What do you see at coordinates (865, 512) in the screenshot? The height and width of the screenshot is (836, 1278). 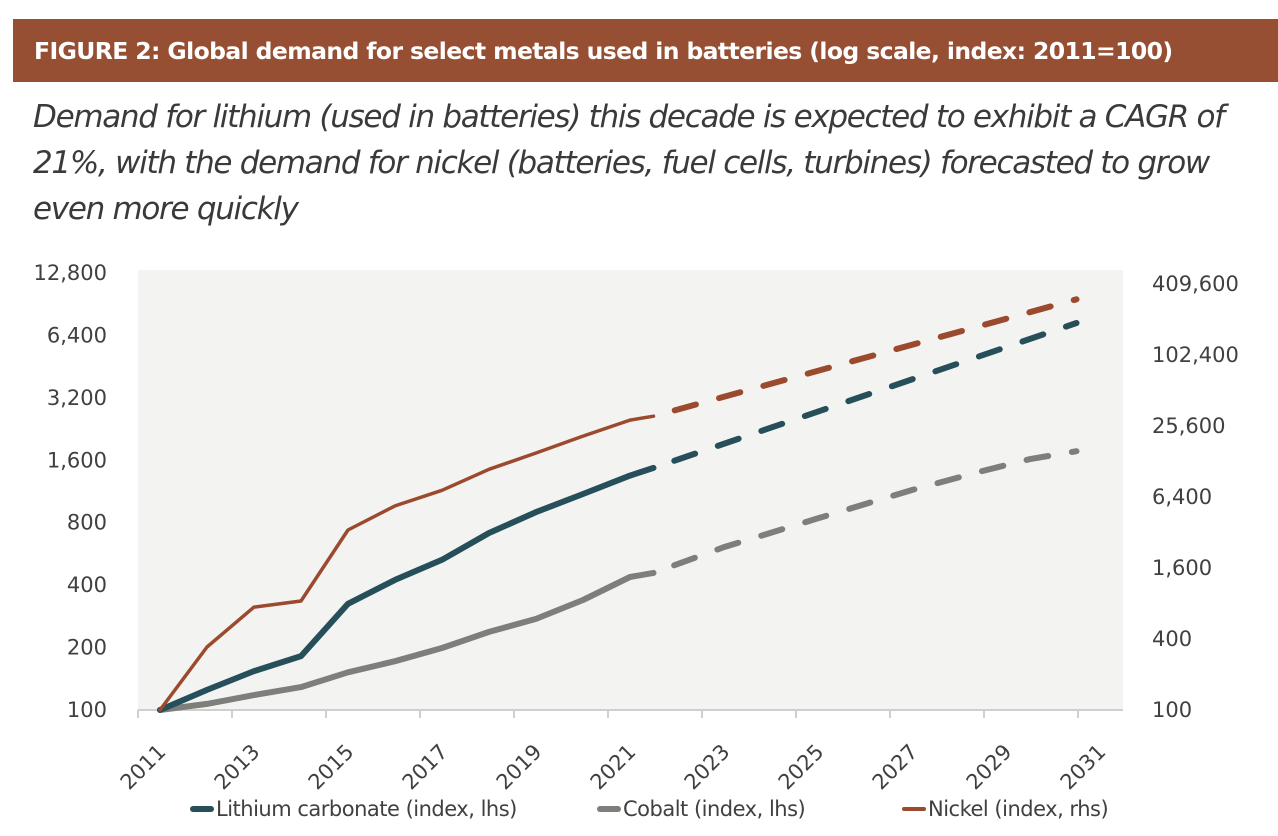 I see `series-cobalt-forecast` at bounding box center [865, 512].